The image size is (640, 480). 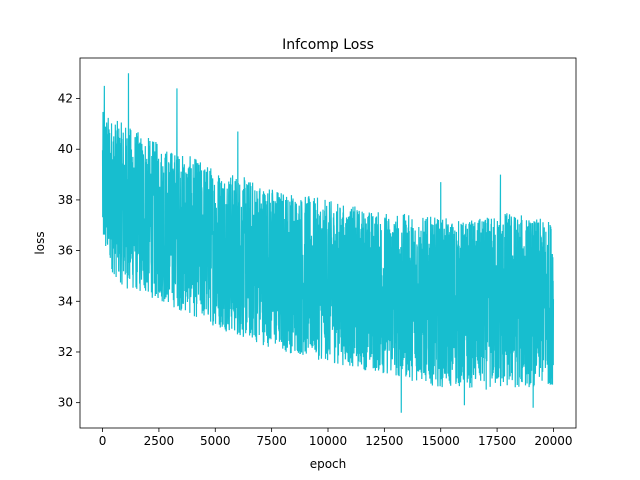 I want to click on x-tick-label: 15000, so click(x=441, y=441).